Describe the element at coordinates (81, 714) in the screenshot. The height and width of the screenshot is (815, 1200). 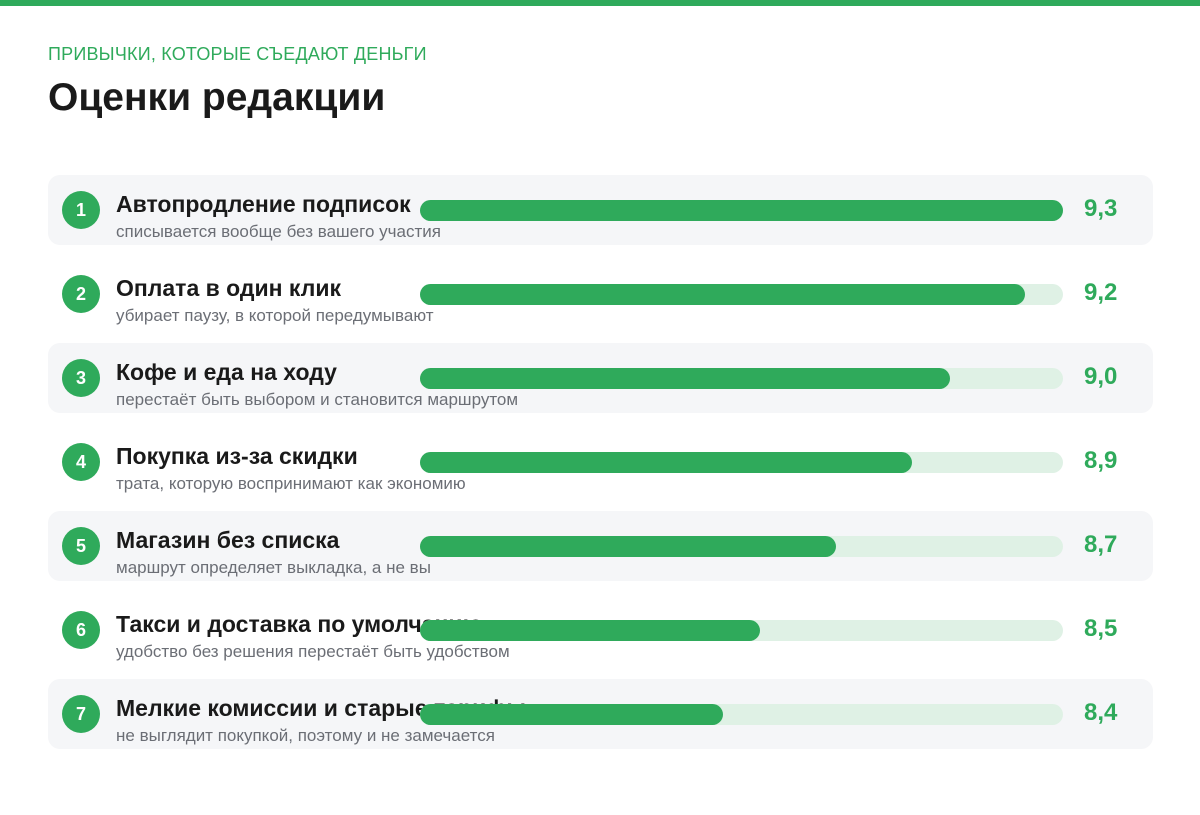
I see `rank-badge: 7` at that location.